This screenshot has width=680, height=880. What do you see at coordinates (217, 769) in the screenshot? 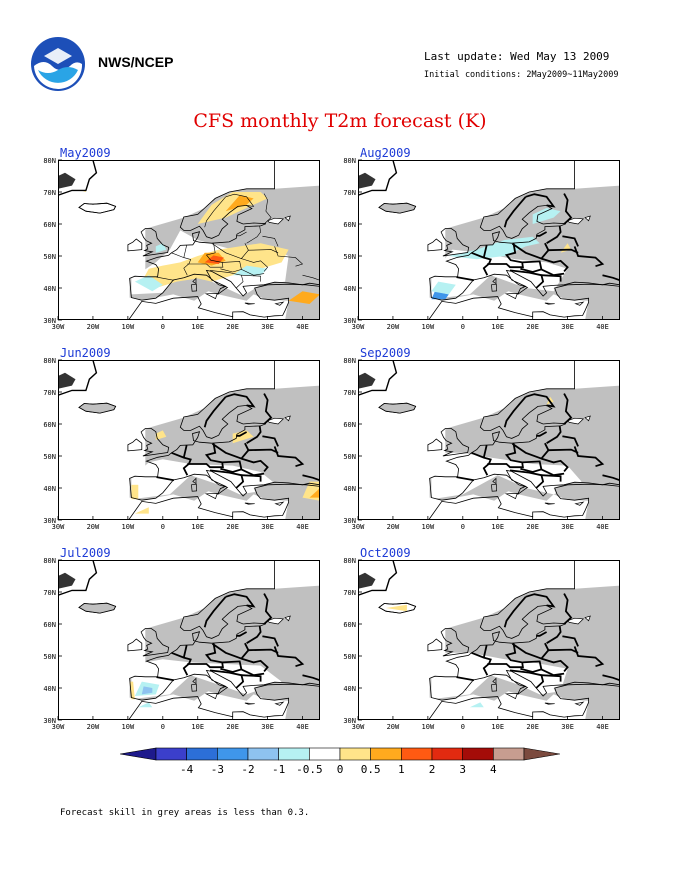
I see `colorbar-tick-label: -3` at bounding box center [217, 769].